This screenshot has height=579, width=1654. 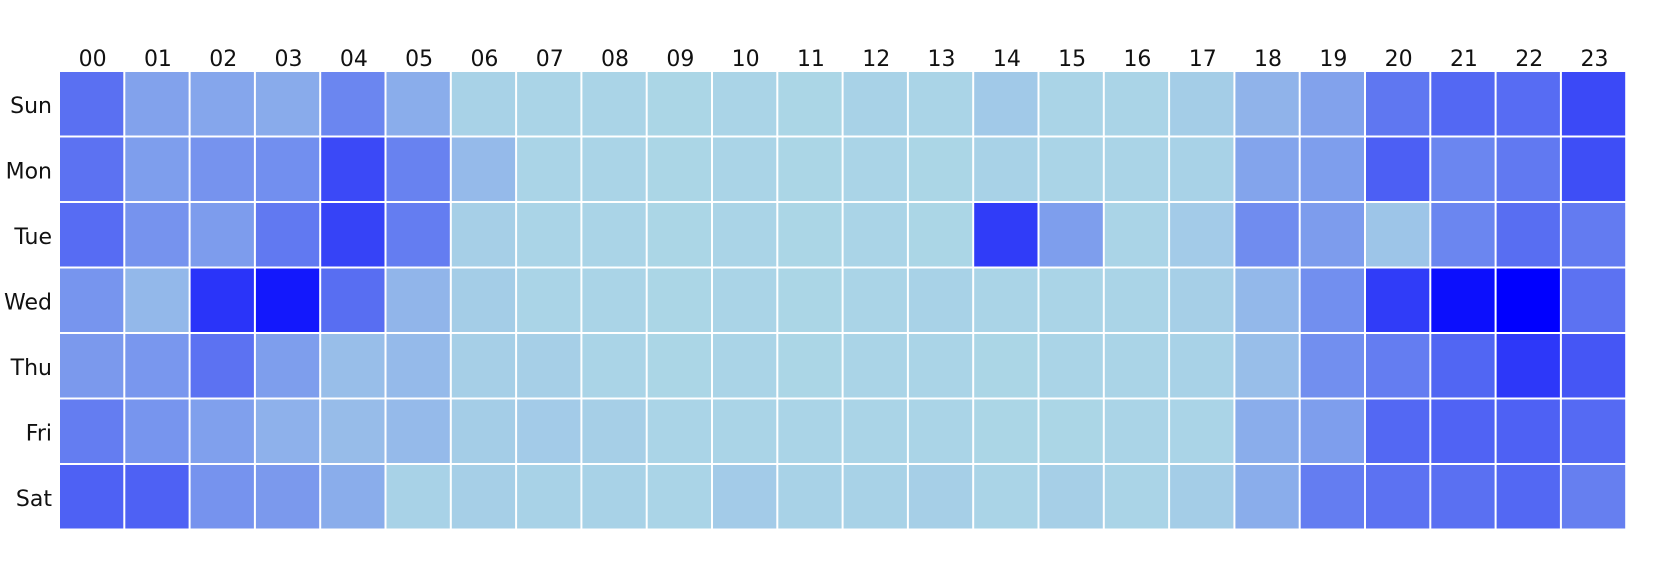 I want to click on hour-label-16: 16, so click(x=1137, y=59).